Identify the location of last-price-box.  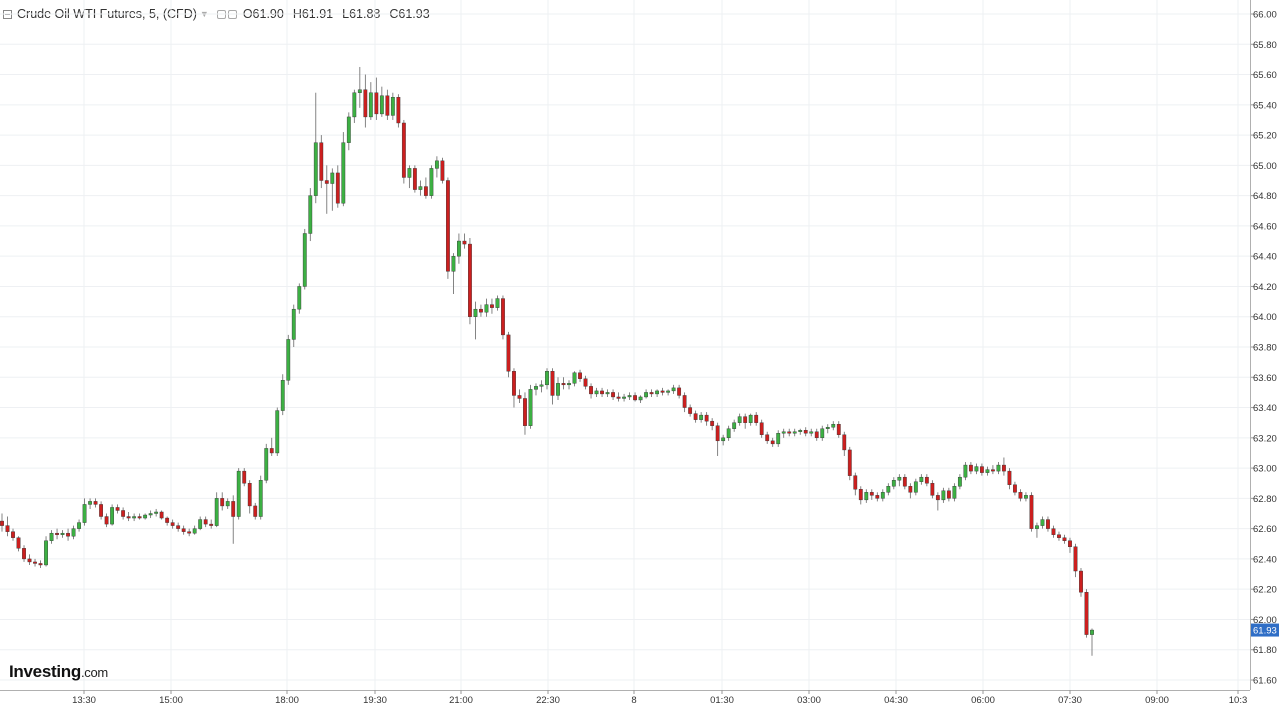
(1265, 630).